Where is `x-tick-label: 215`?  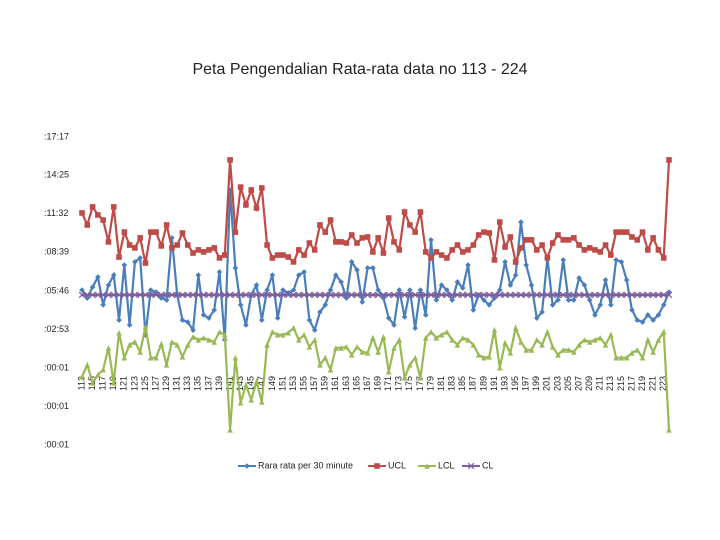 x-tick-label: 215 is located at coordinates (621, 383).